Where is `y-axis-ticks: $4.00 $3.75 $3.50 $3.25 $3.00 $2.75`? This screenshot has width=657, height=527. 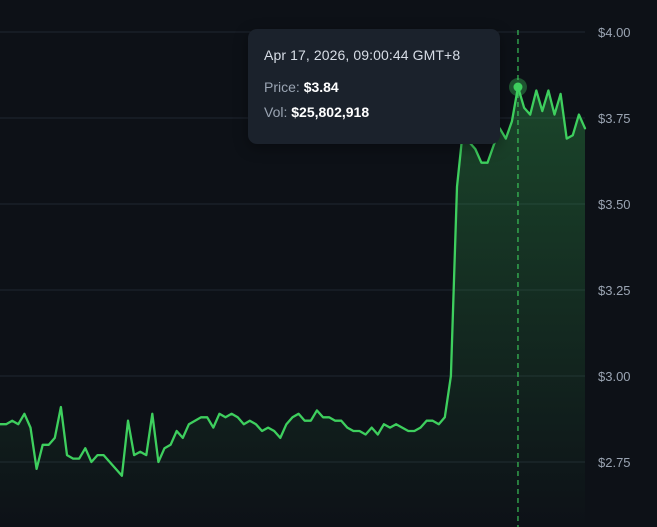
y-axis-ticks: $4.00 $3.75 $3.50 $3.25 $3.00 $2.75 is located at coordinates (614, 247).